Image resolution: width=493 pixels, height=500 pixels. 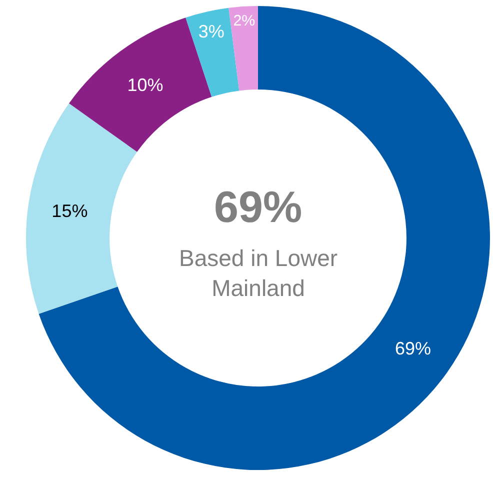 What do you see at coordinates (145, 84) in the screenshot?
I see `data-label: 10%` at bounding box center [145, 84].